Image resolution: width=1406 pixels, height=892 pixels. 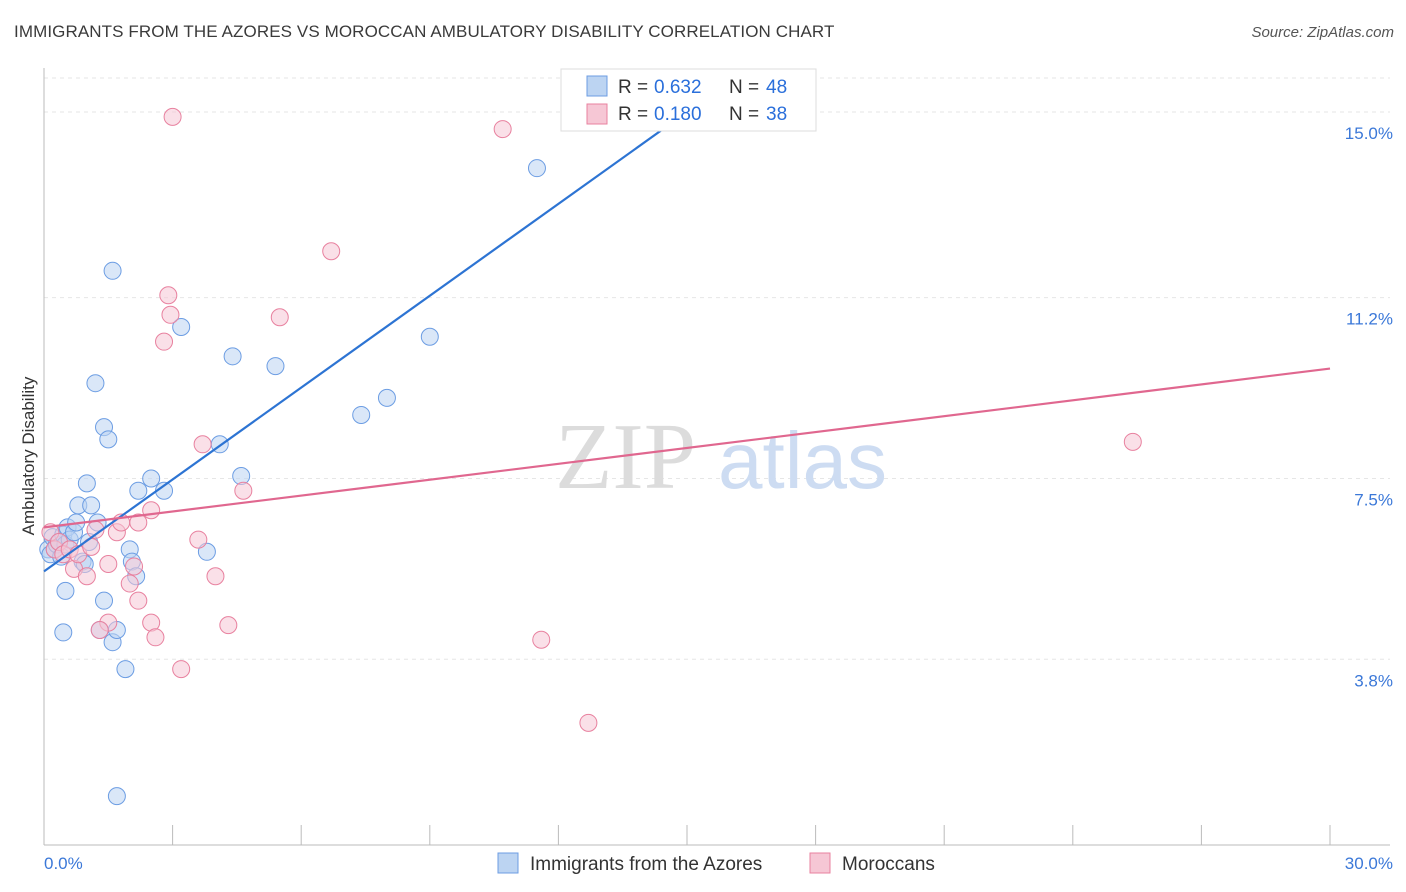 I want to click on watermark: ZIP atlas, so click(x=721, y=457).